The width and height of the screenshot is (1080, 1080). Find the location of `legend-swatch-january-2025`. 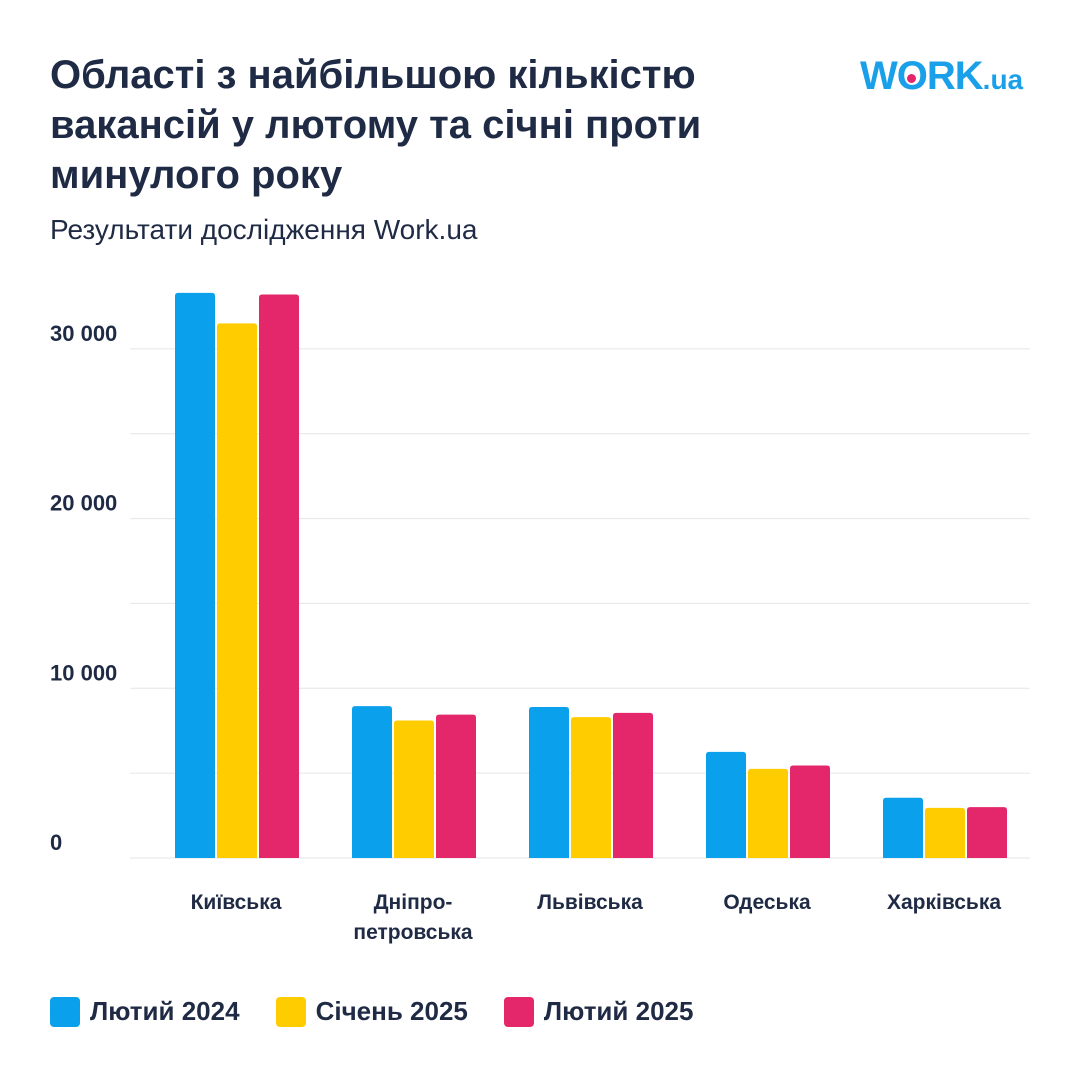

legend-swatch-january-2025 is located at coordinates (290, 1011).